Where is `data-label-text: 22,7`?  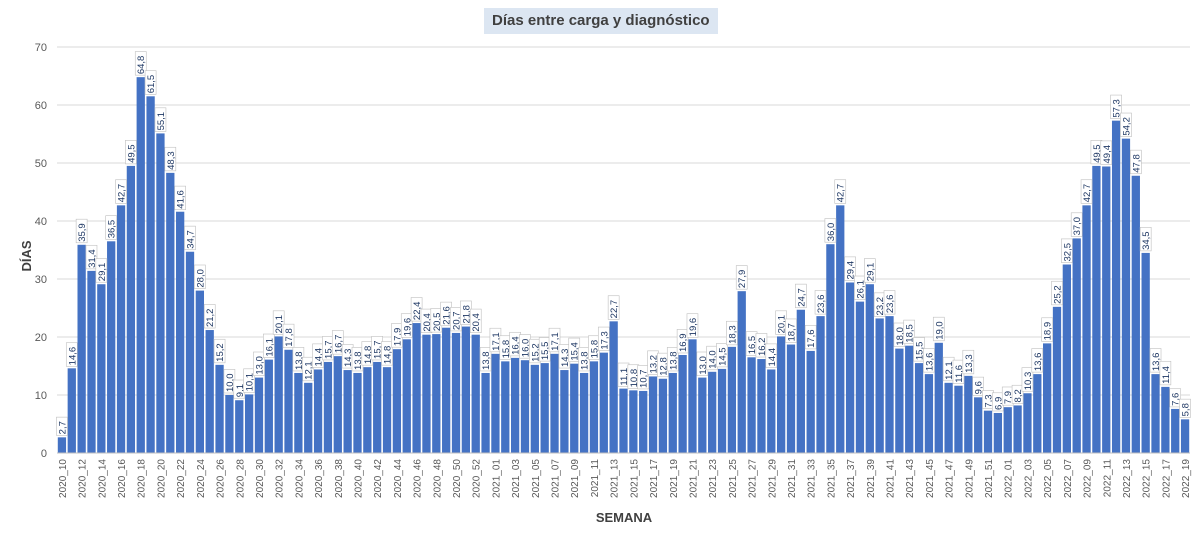
data-label-text: 22,7 is located at coordinates (614, 309).